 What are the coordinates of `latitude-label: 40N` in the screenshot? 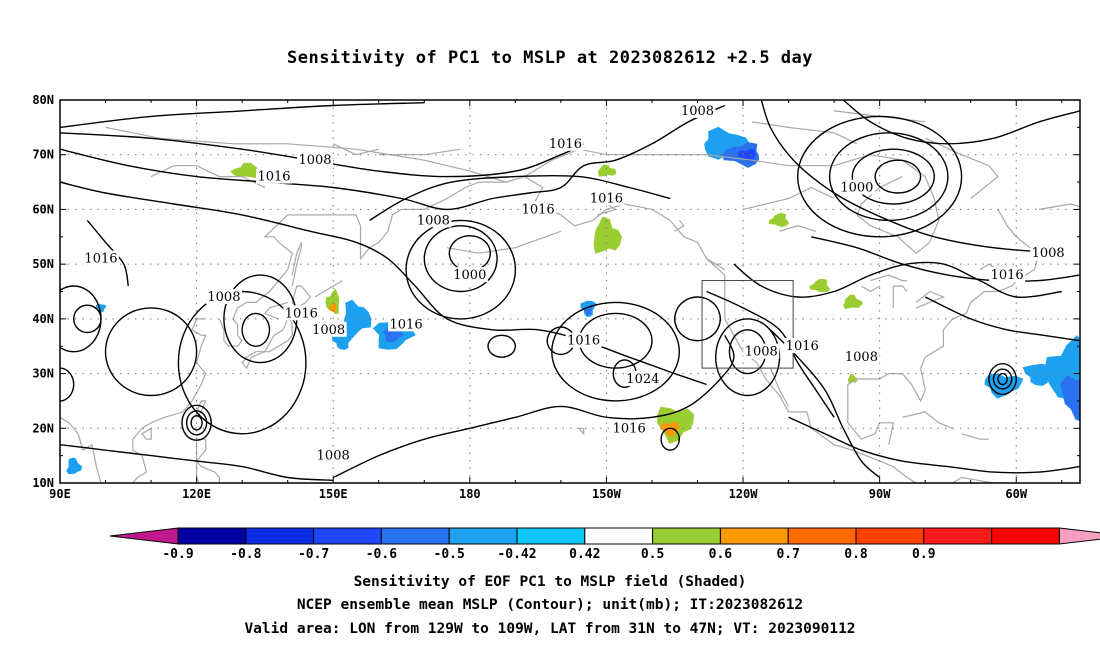 It's located at (43, 319).